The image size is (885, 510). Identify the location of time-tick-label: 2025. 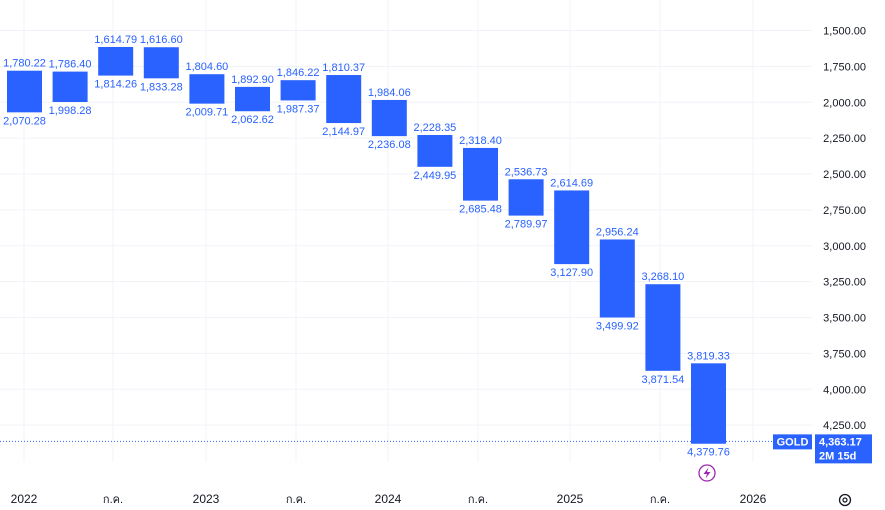
(570, 499).